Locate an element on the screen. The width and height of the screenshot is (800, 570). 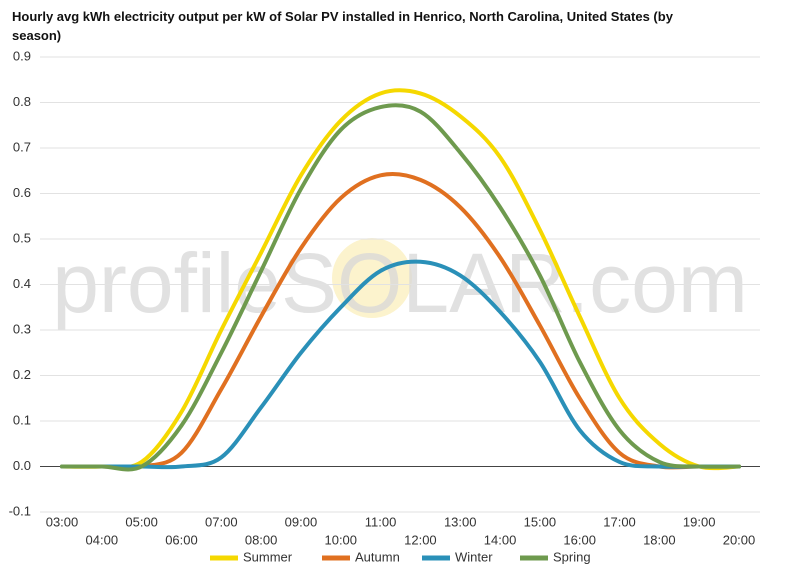
y-tick-label: 0.8 is located at coordinates (22, 101).